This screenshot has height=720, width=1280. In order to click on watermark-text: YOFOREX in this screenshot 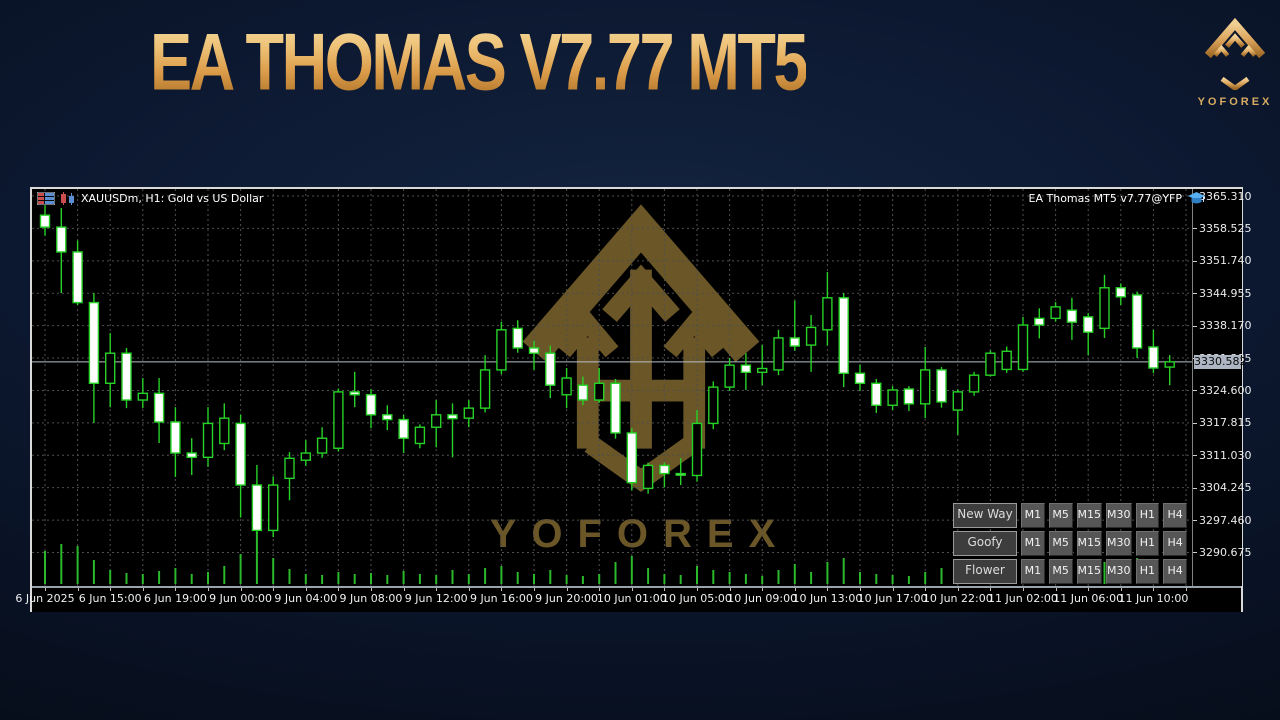, I will do `click(640, 534)`.